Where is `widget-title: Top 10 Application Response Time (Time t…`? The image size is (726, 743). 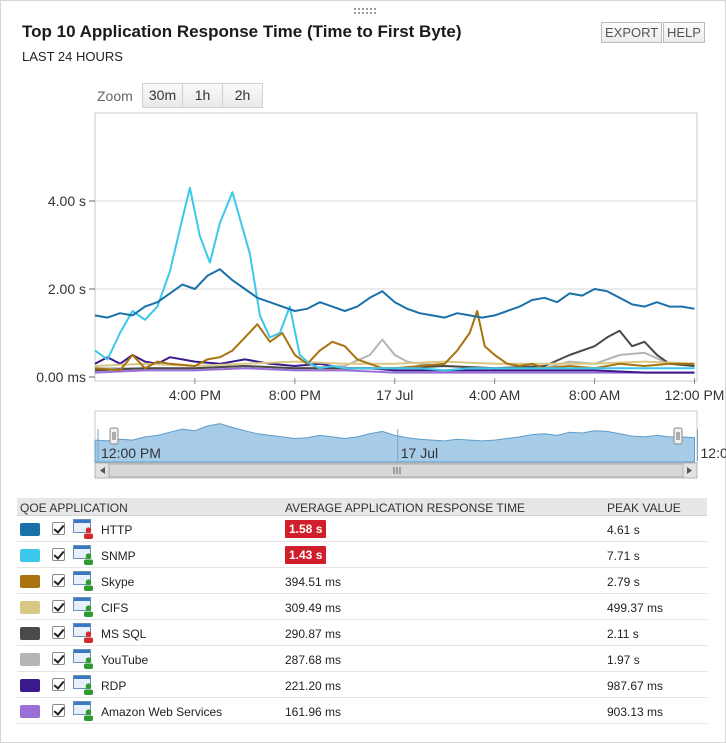
widget-title: Top 10 Application Response Time (Time t… is located at coordinates (242, 31).